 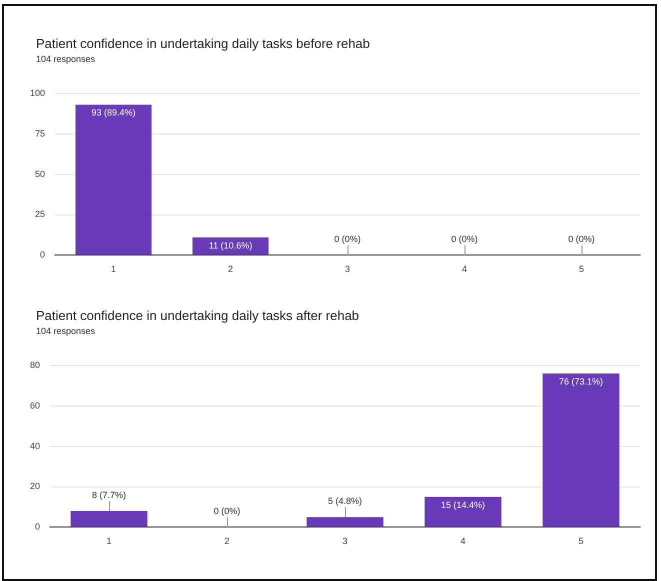 What do you see at coordinates (35, 486) in the screenshot?
I see `y-tick-label: 20` at bounding box center [35, 486].